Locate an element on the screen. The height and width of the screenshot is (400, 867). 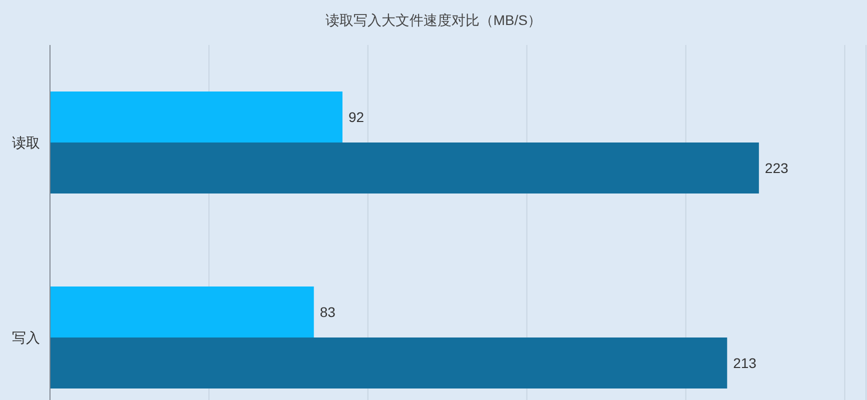
y-tick-label: 写入 is located at coordinates (26, 338).